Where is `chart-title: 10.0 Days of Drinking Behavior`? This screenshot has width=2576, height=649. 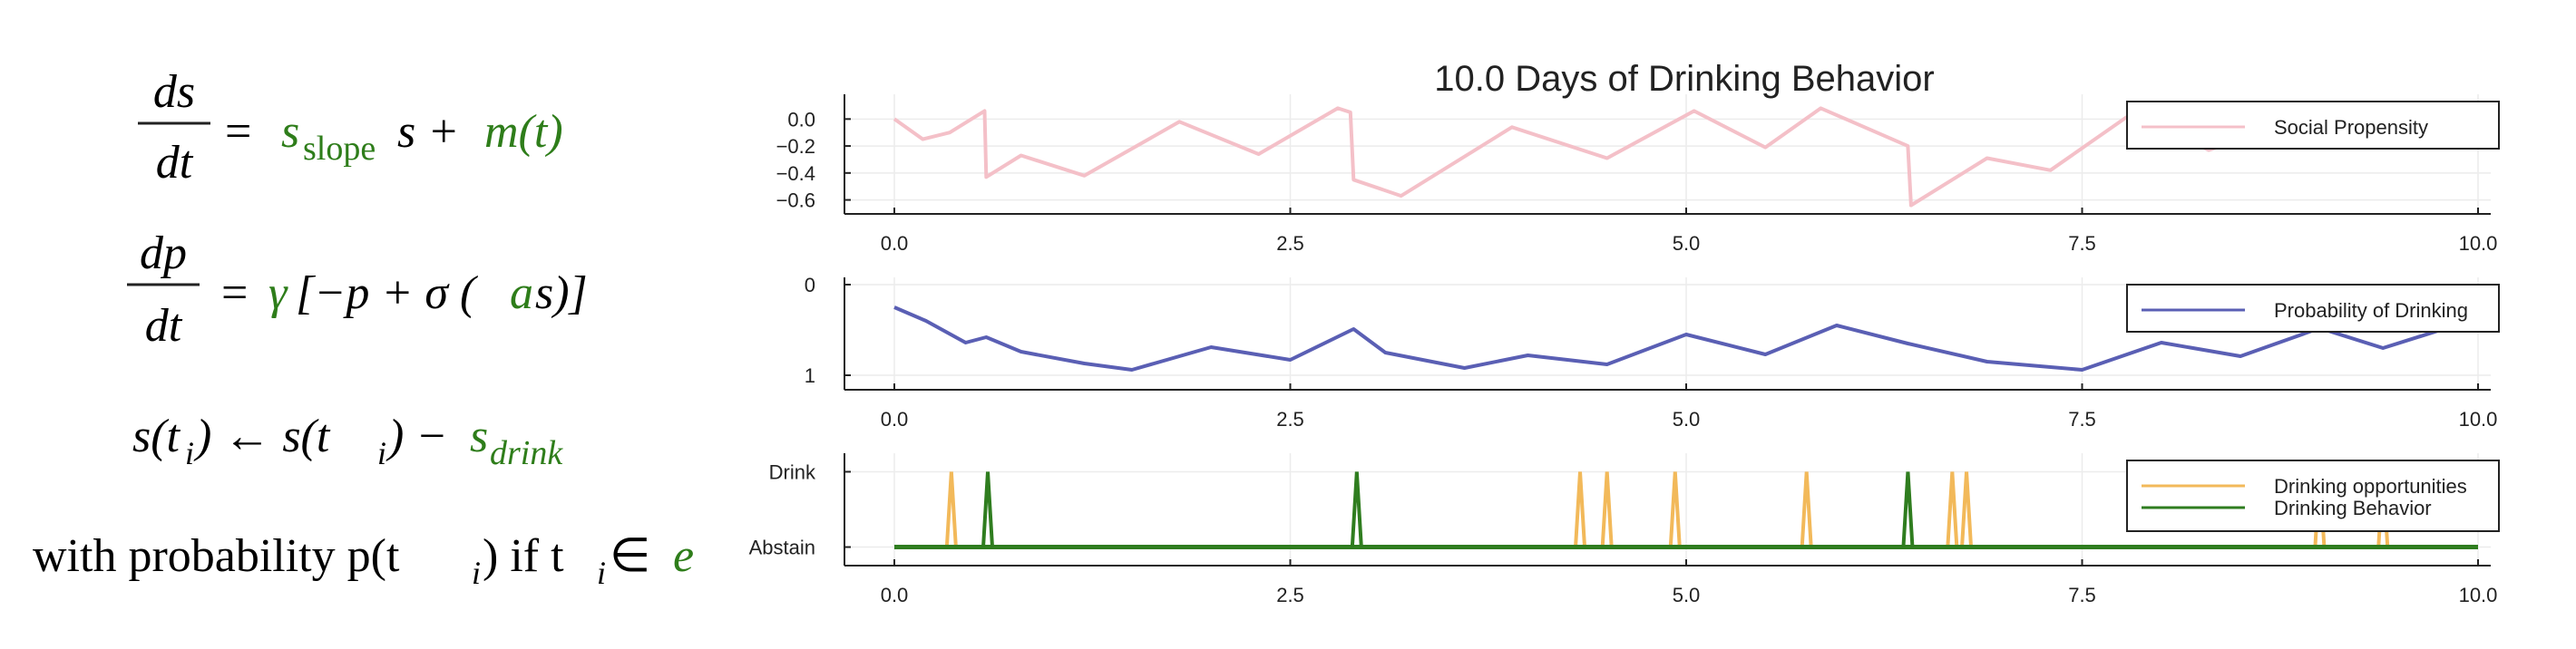 chart-title: 10.0 Days of Drinking Behavior is located at coordinates (1684, 79).